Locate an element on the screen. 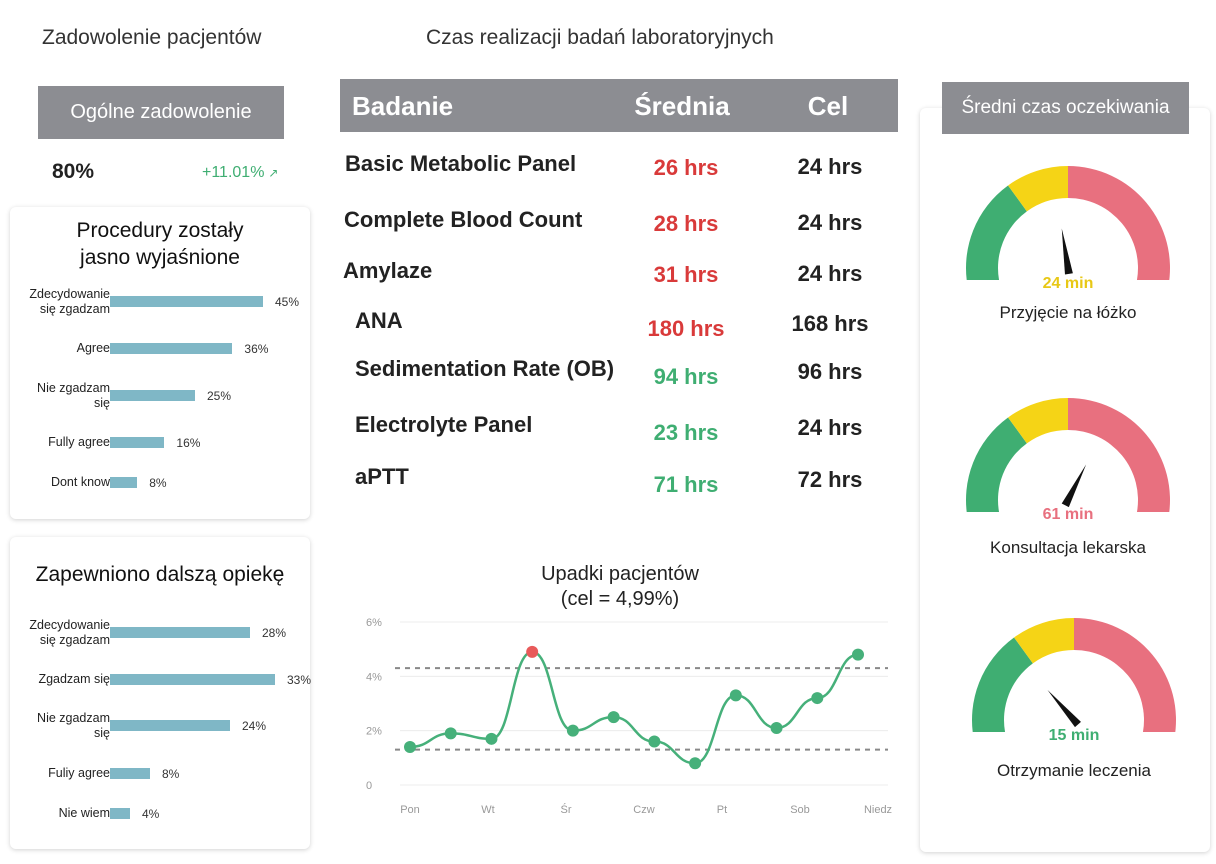 Image resolution: width=1216 pixels, height=864 pixels. lab-test-name: Amylaze is located at coordinates (388, 270).